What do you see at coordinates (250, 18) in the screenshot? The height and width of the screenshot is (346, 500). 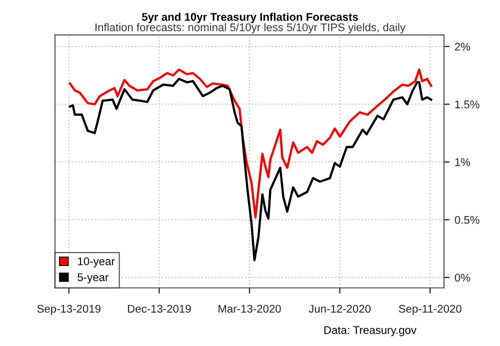 I see `chart-title: 5yr and 10yr Treasury Inflation Forecasts` at bounding box center [250, 18].